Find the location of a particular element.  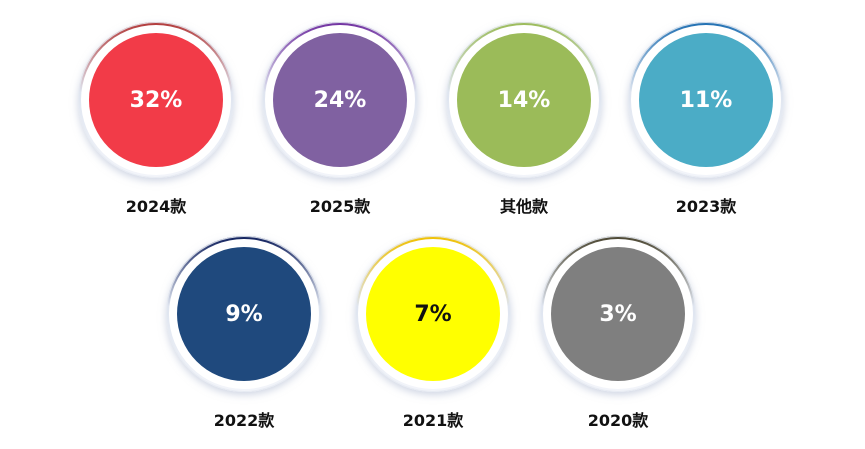

percentage-label: 9% is located at coordinates (244, 314).